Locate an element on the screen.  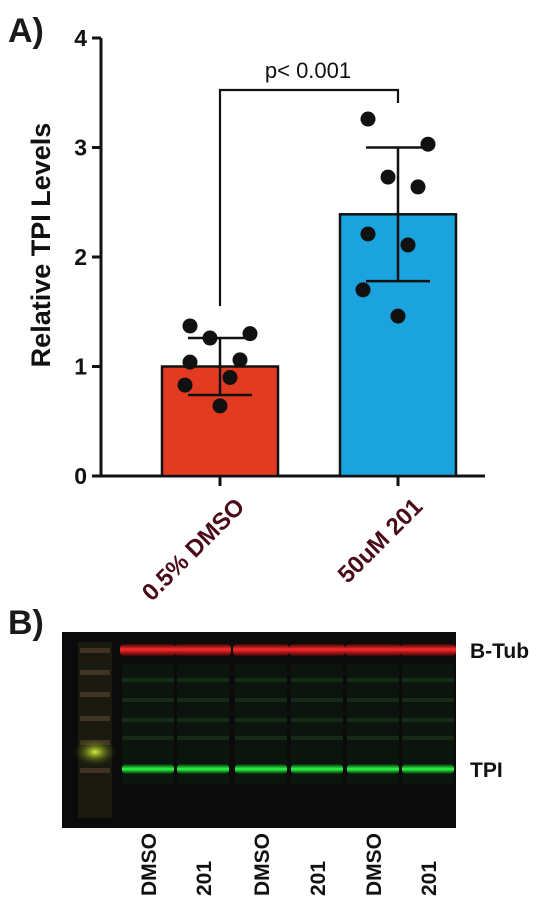
x-tick-label: 50uM 201 is located at coordinates (381, 541).